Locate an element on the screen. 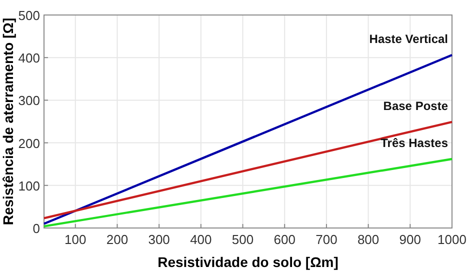 The width and height of the screenshot is (468, 275). y-tick-label: 100 is located at coordinates (29, 186).